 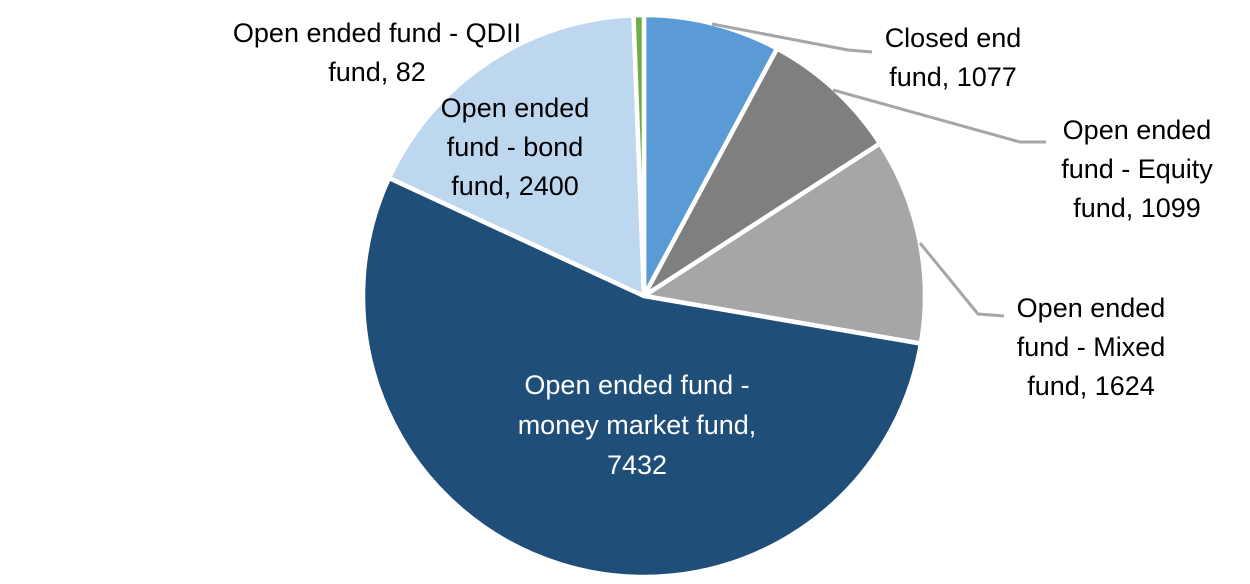 I want to click on pie-slice-qdii-fund, so click(x=639, y=155).